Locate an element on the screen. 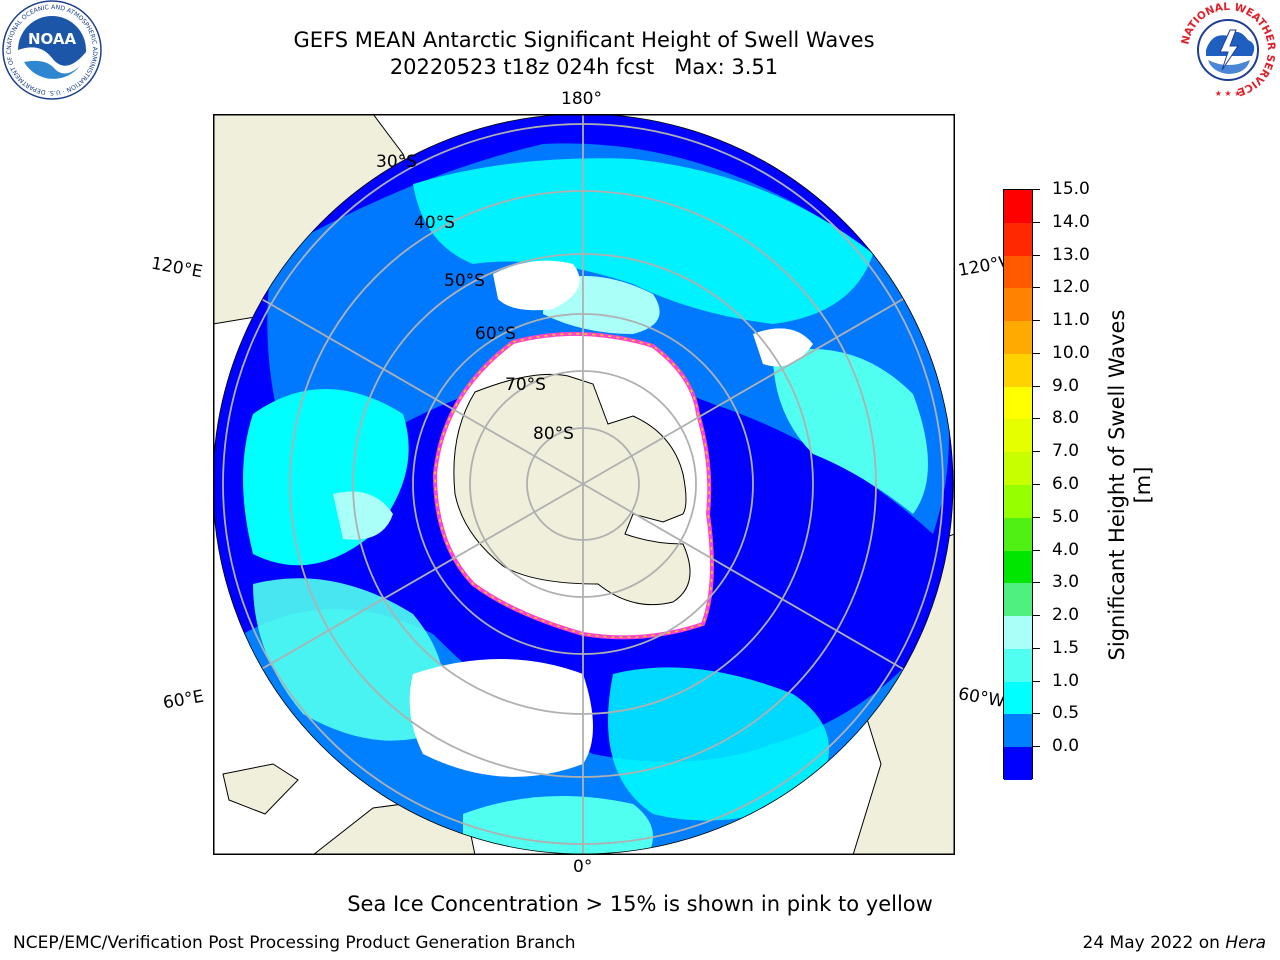  colorbar-tick-label: 10.0 is located at coordinates (1071, 352).